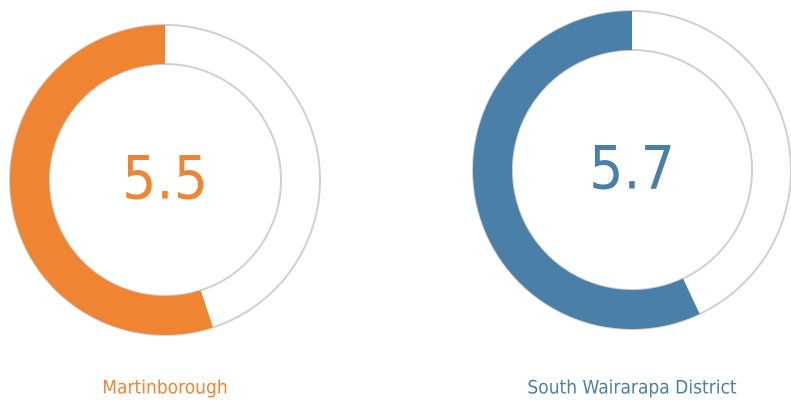 This screenshot has height=408, width=791. What do you see at coordinates (631, 388) in the screenshot?
I see `gauge-label: South Wairarapa District` at bounding box center [631, 388].